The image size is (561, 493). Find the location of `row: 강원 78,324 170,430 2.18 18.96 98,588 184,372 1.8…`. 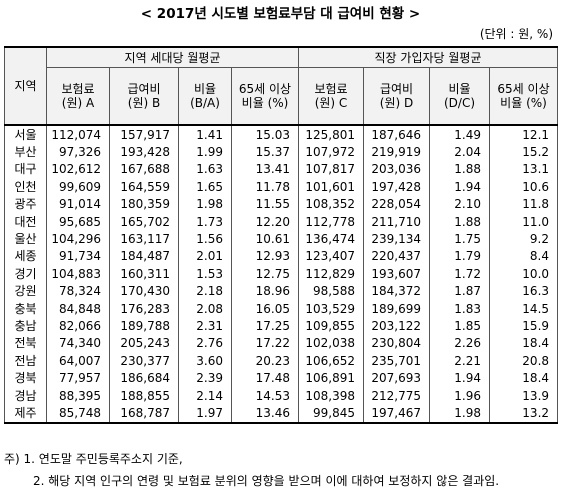

row: 강원 78,324 170,430 2.18 18.96 98,588 184,372 1.8… is located at coordinates (281, 291).